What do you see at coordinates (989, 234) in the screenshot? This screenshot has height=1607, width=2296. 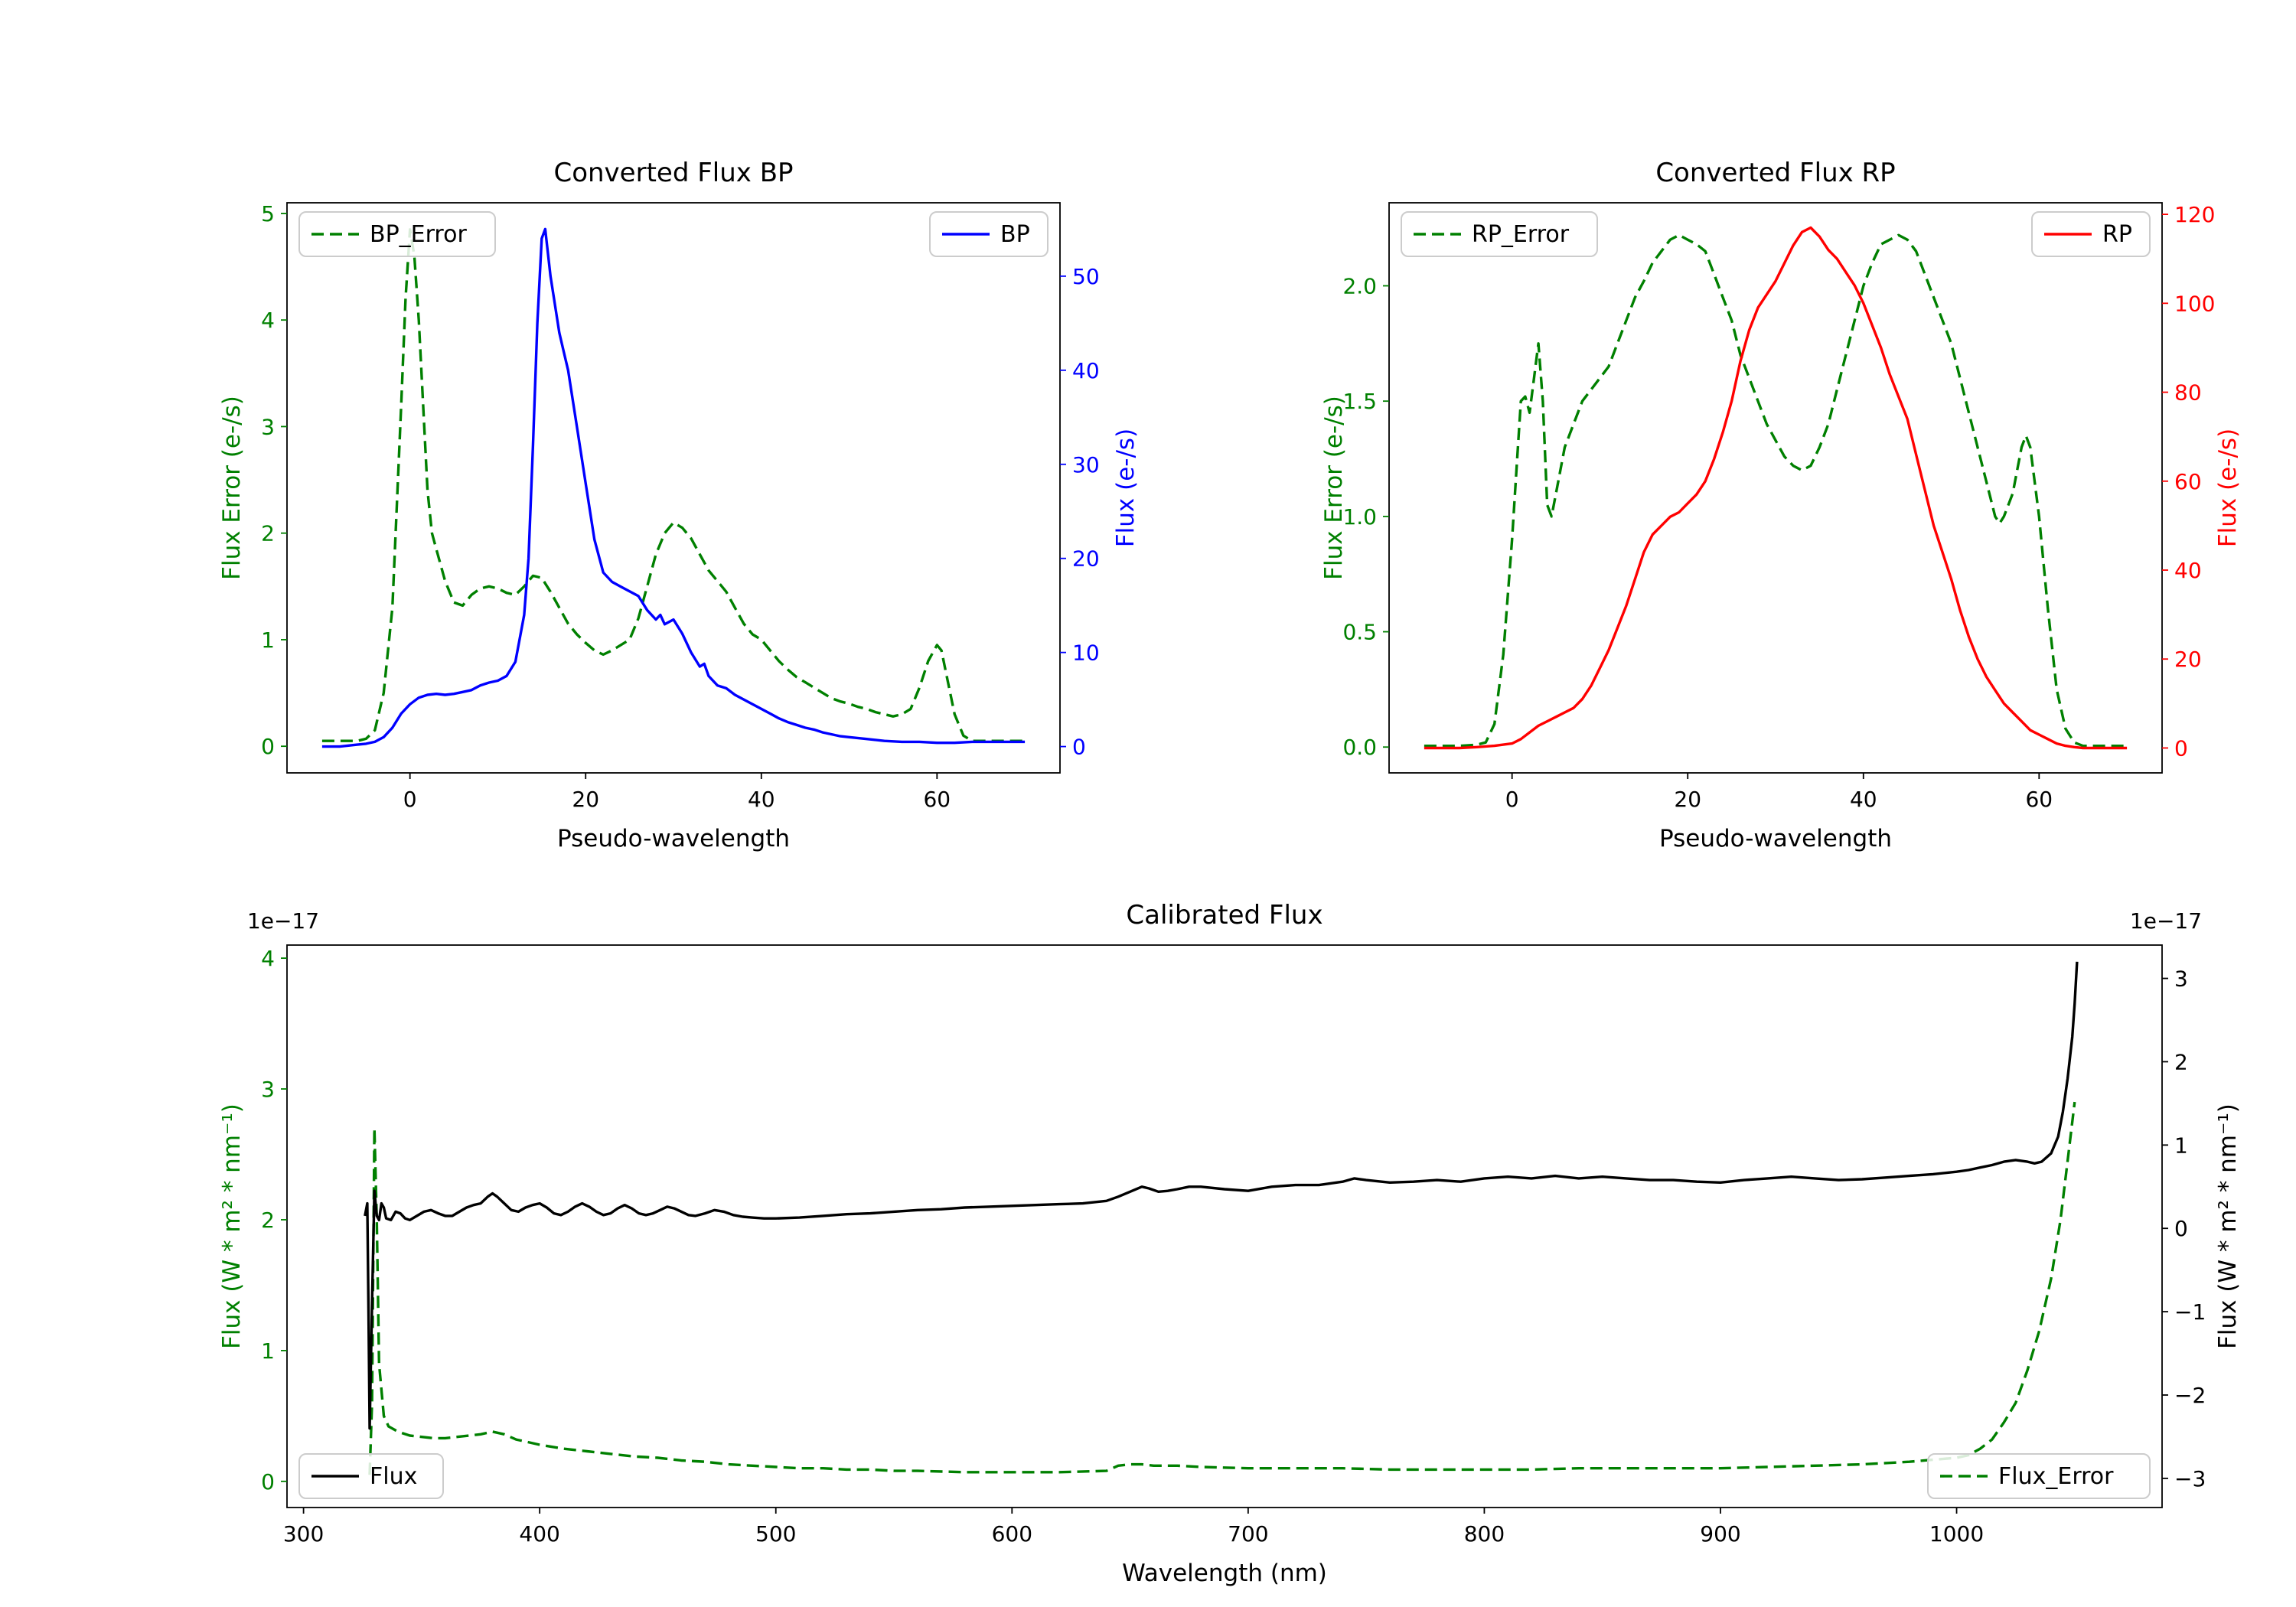 I see `legend-BP: BP` at bounding box center [989, 234].